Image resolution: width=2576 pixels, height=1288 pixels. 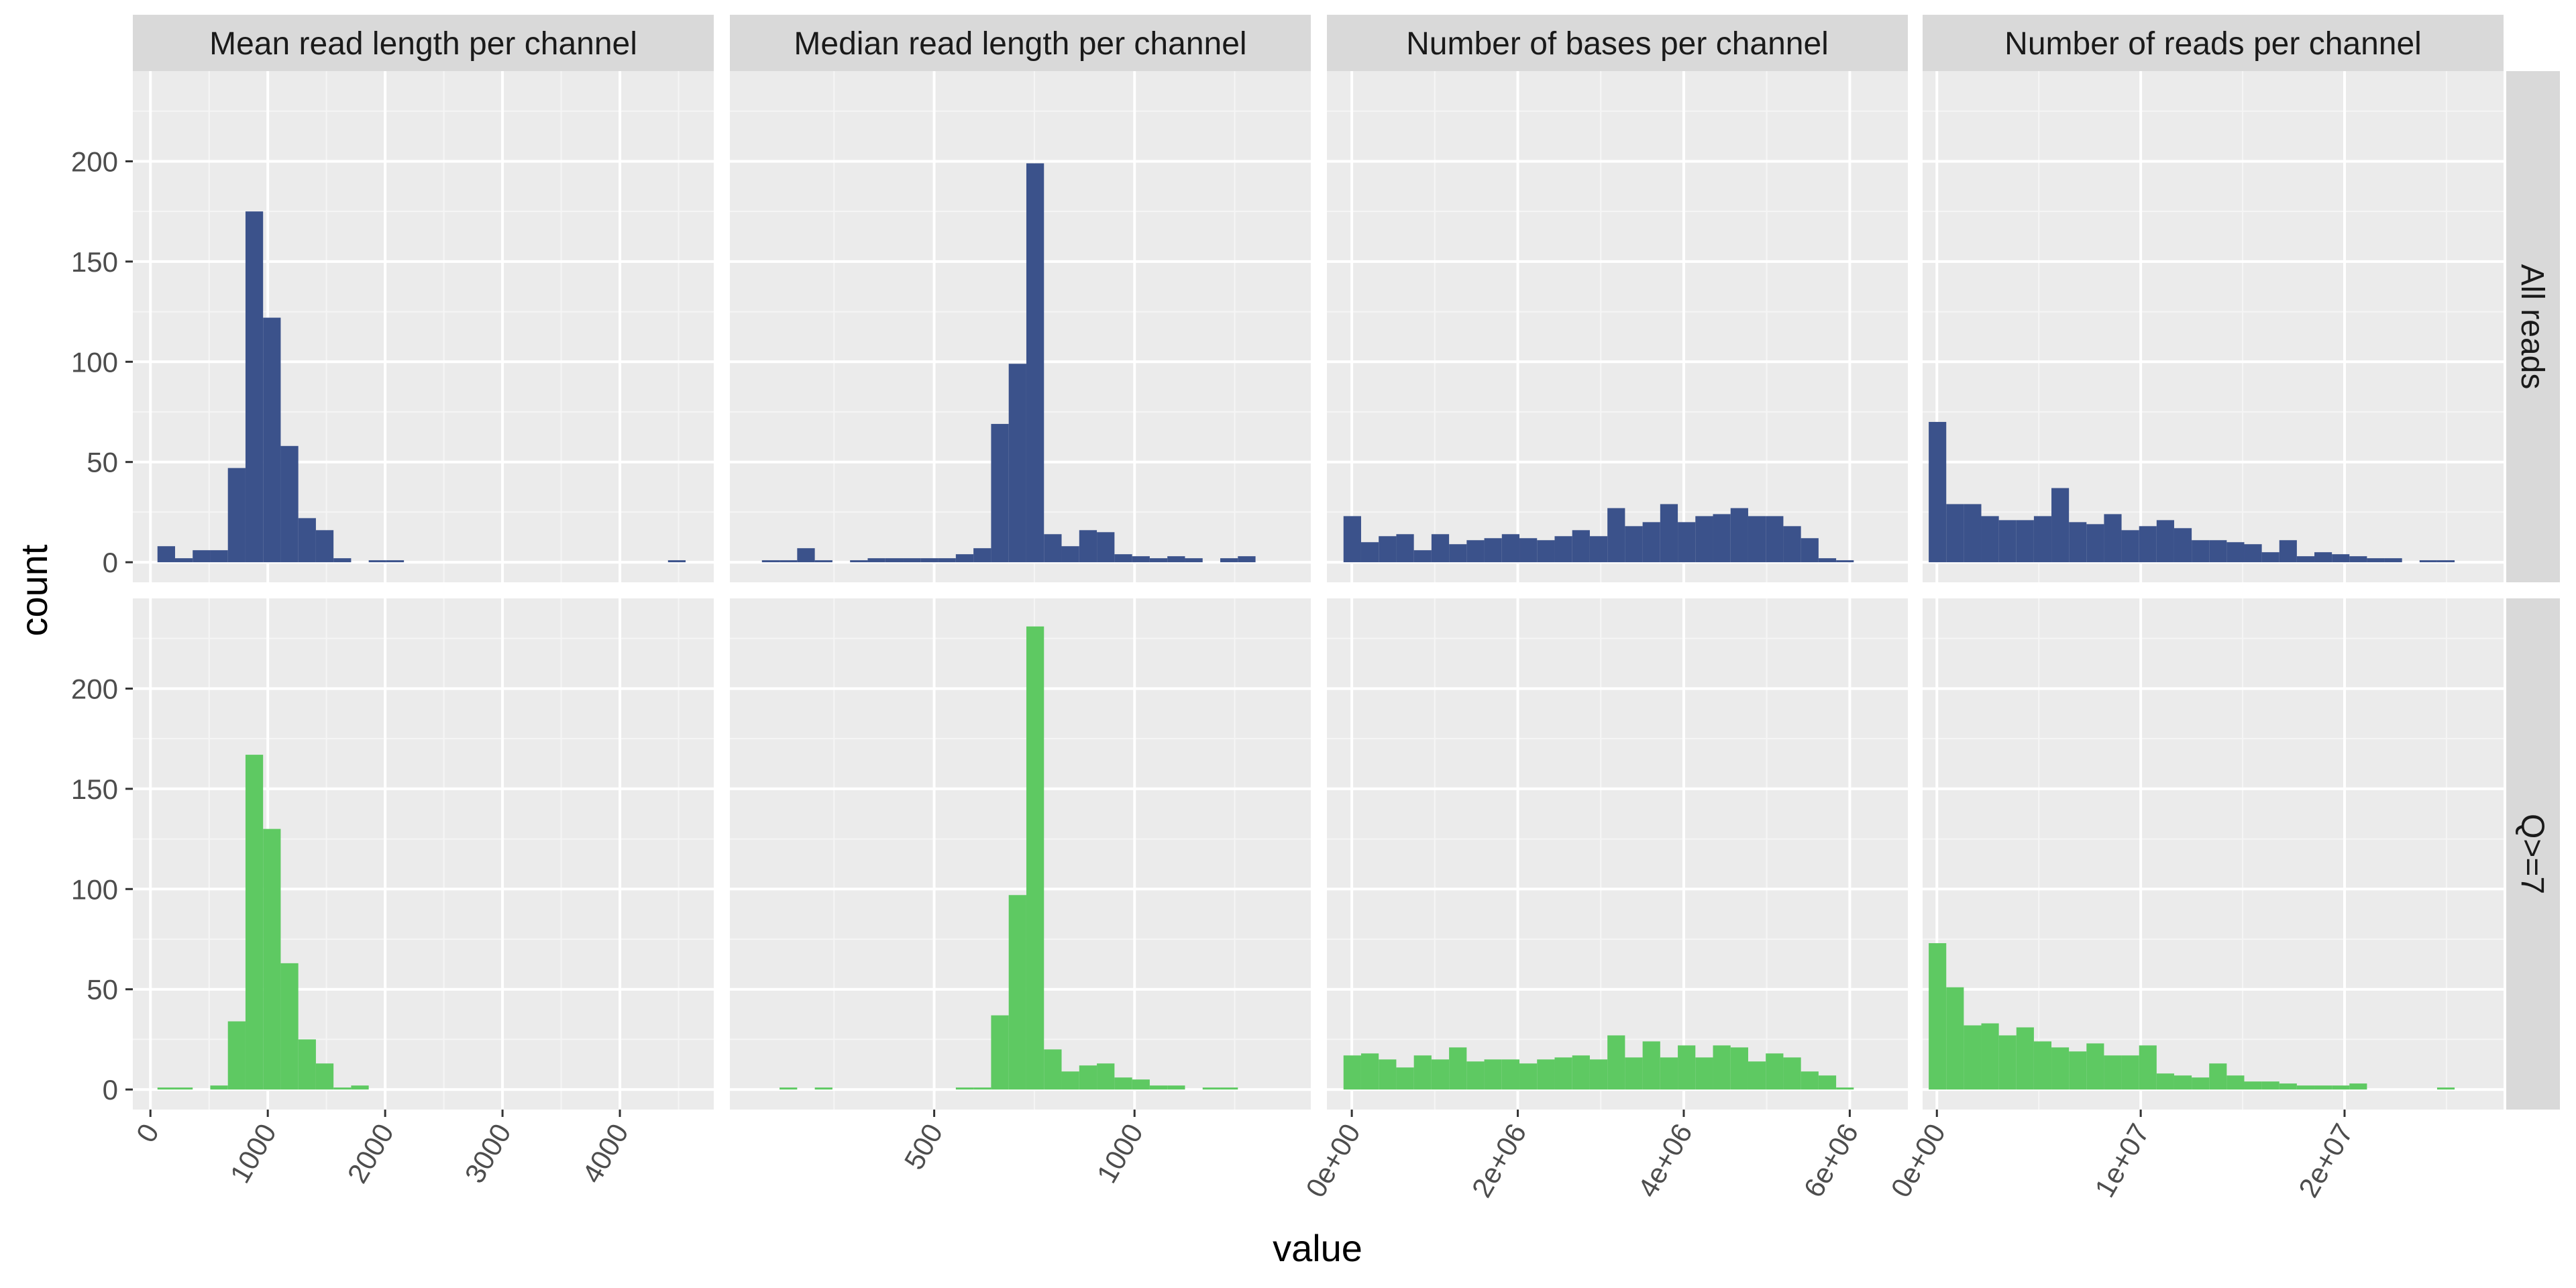 What do you see at coordinates (1665, 1160) in the screenshot?
I see `x-tick-label: 4e+06` at bounding box center [1665, 1160].